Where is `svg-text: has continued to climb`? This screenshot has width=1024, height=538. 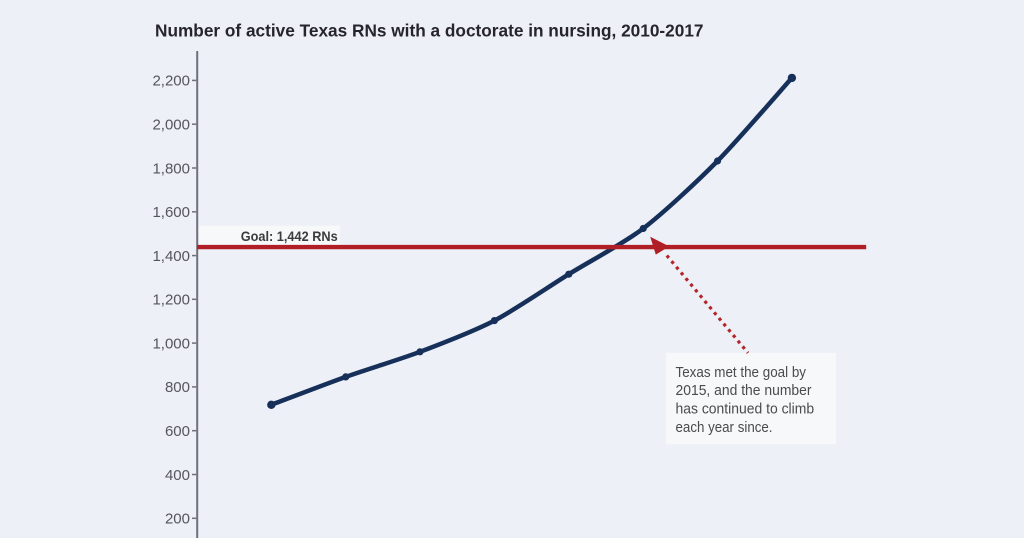
svg-text: has continued to climb is located at coordinates (745, 409).